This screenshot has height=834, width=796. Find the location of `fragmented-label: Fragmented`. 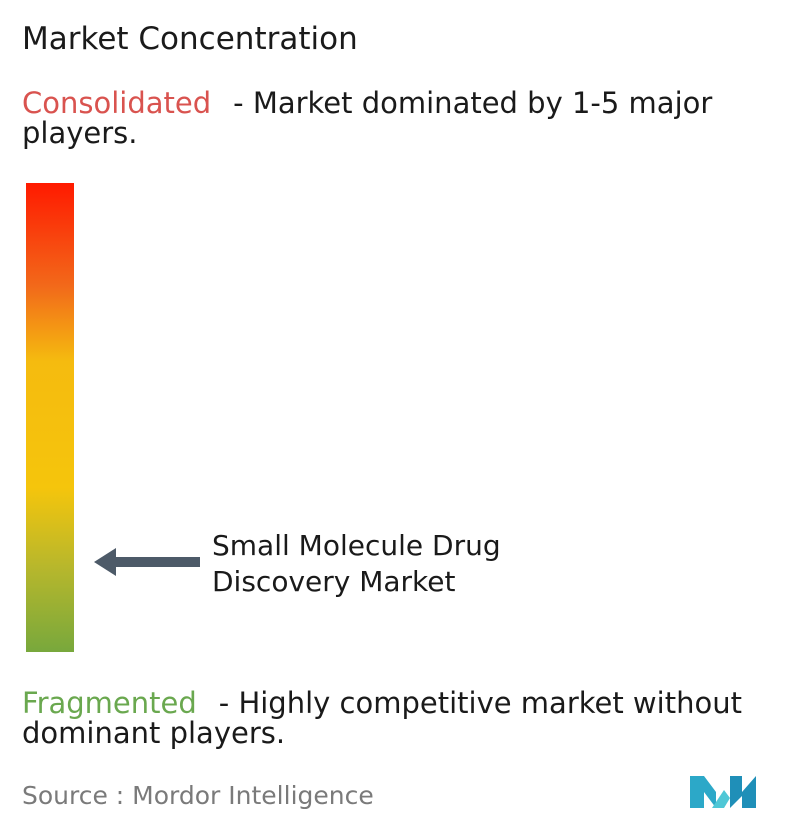

fragmented-label: Fragmented is located at coordinates (109, 703).